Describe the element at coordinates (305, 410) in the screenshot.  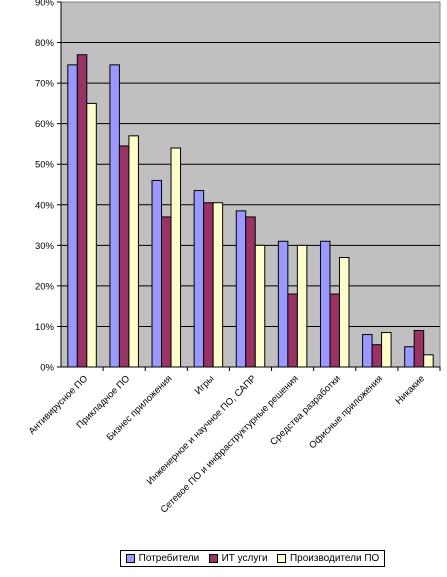
I see `x-tick-label: Средства разработки` at that location.